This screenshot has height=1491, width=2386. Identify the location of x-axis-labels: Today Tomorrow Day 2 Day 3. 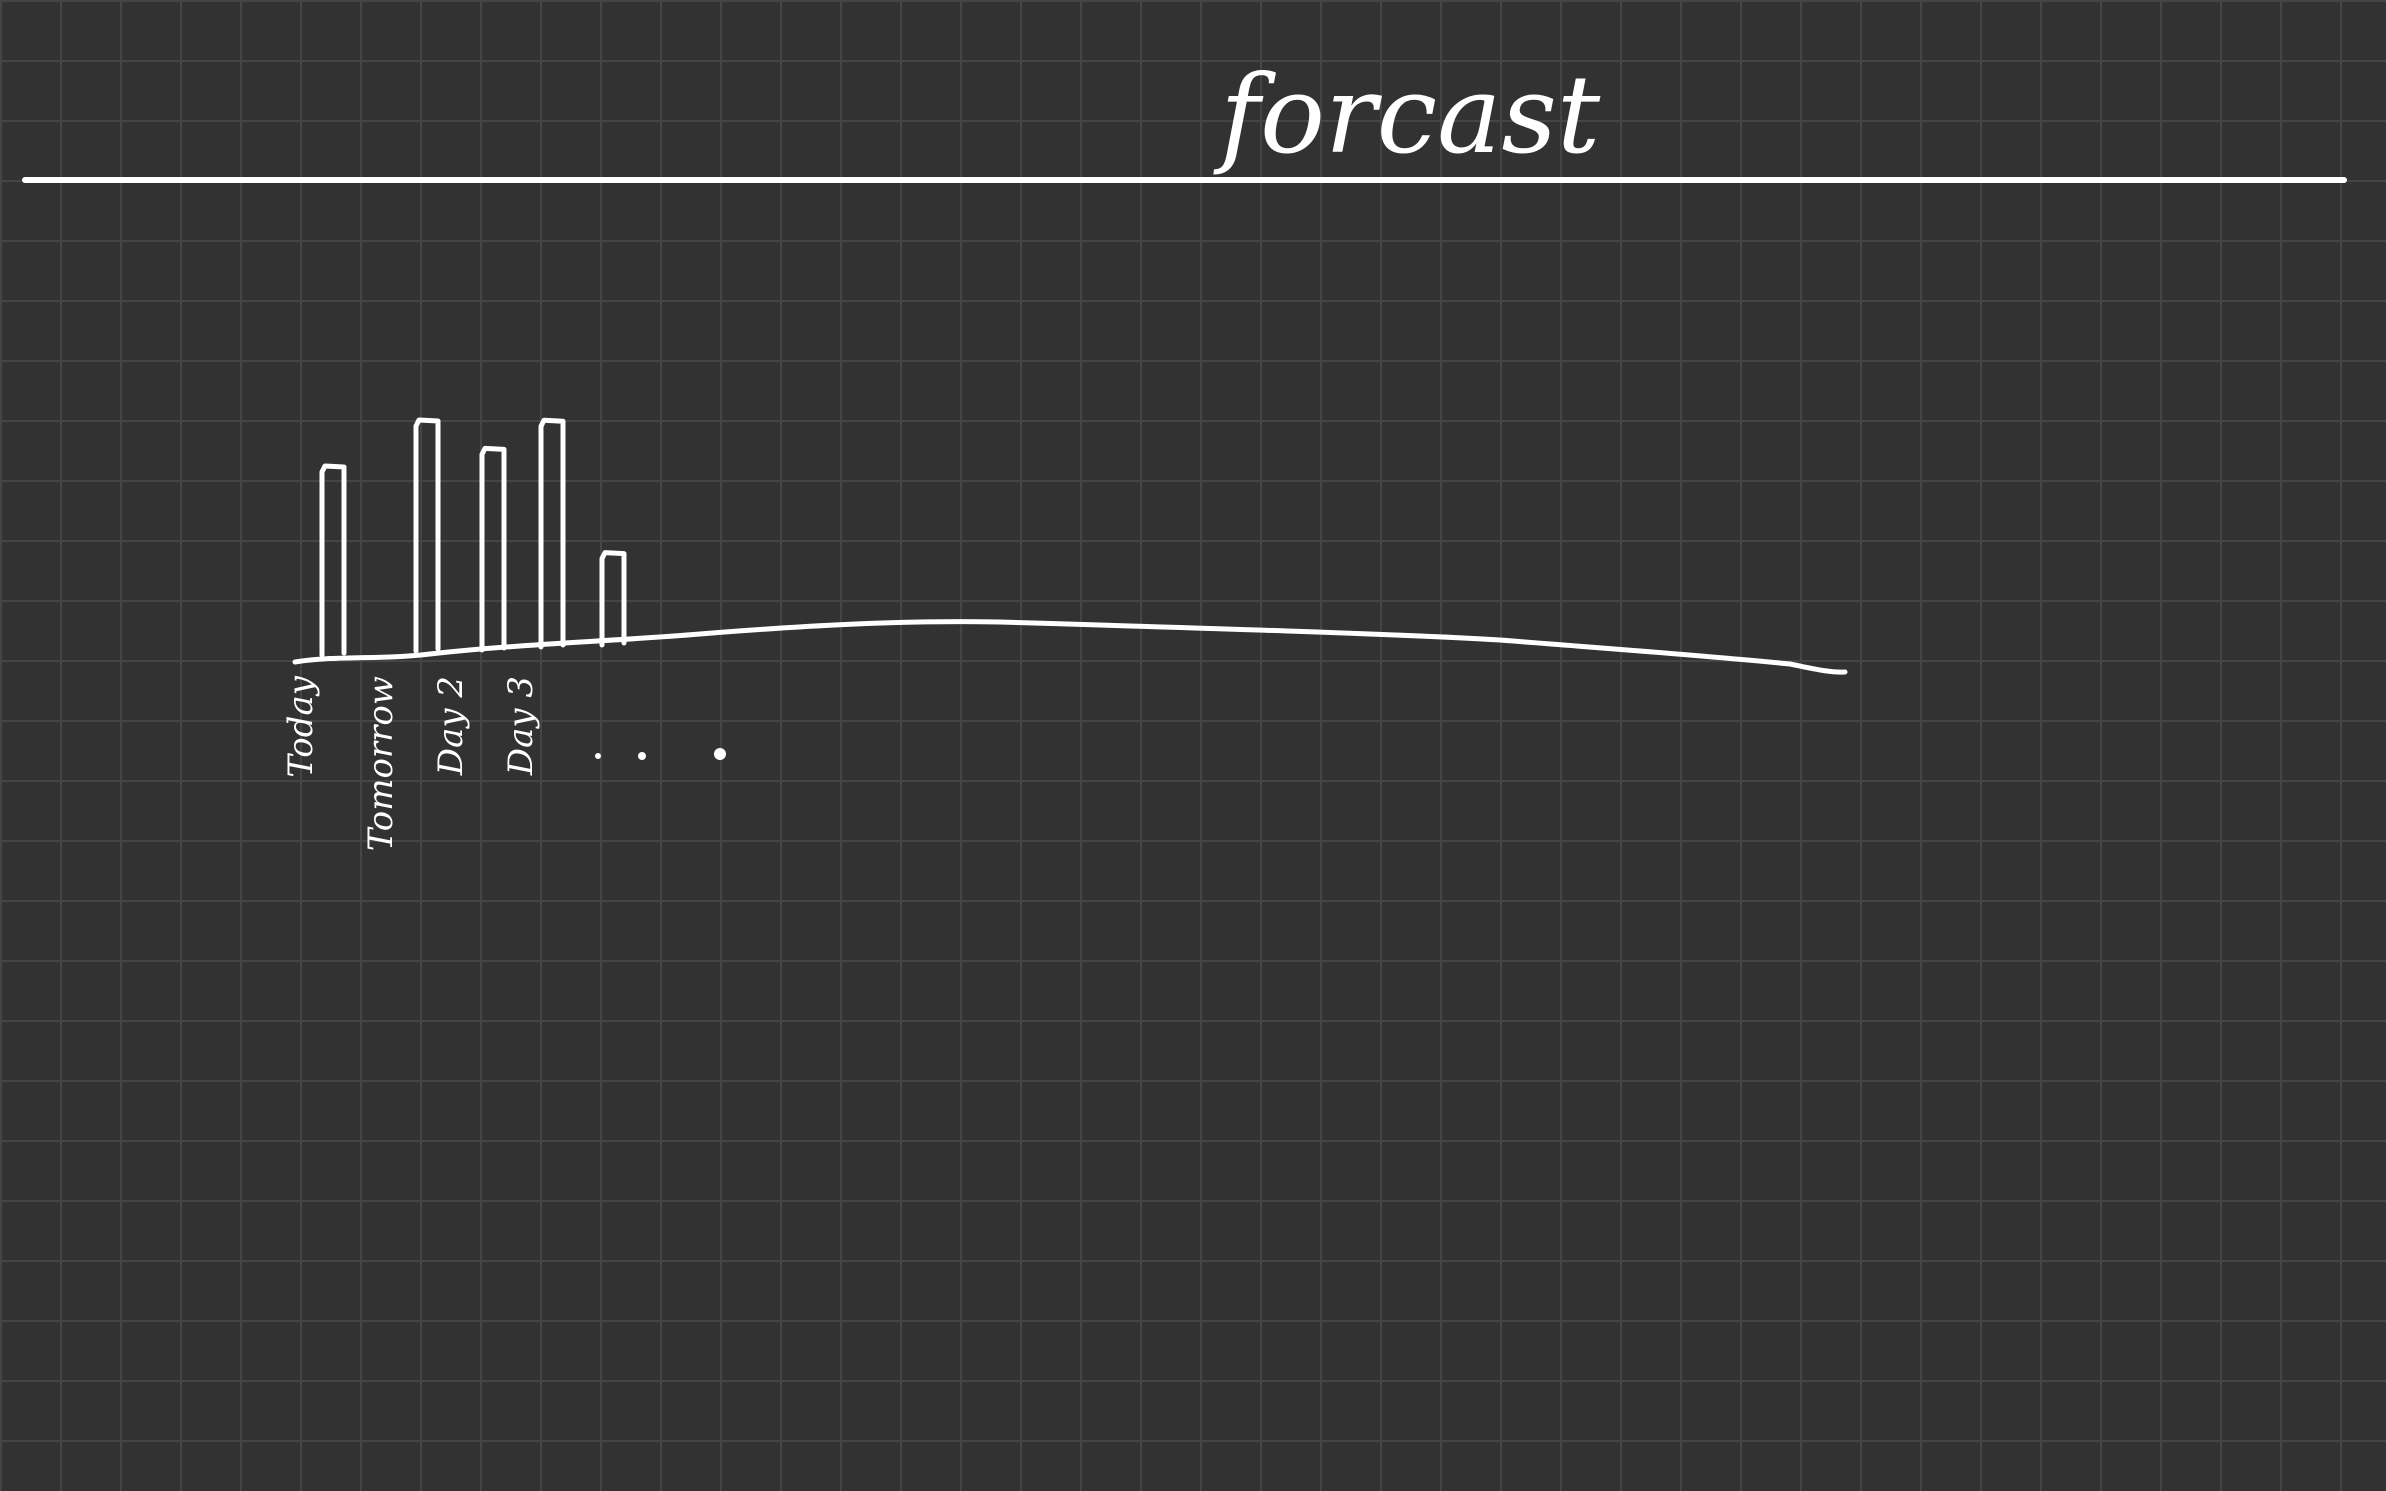
(411, 763).